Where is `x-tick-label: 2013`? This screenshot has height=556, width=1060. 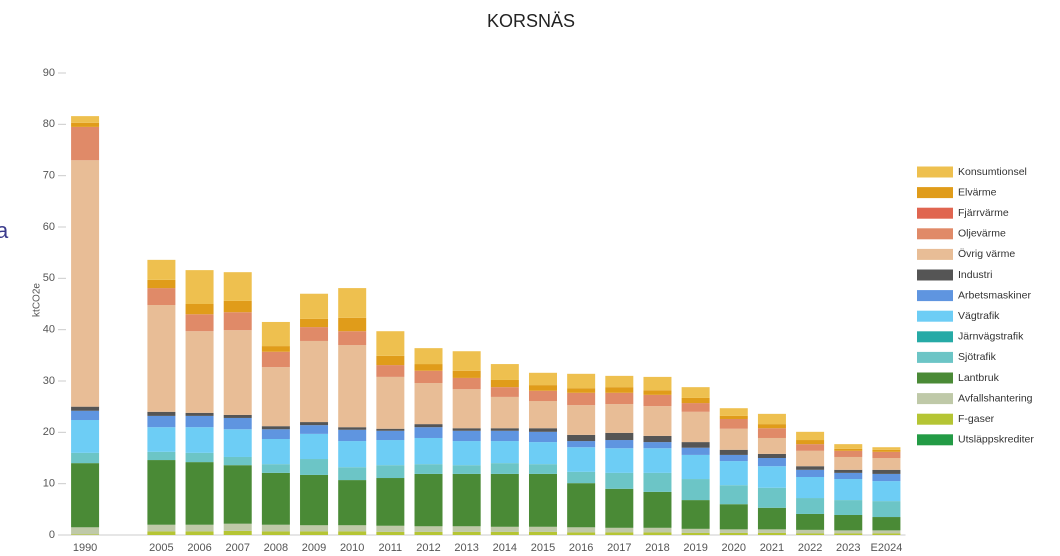
x-tick-label: 2013 is located at coordinates (466, 548).